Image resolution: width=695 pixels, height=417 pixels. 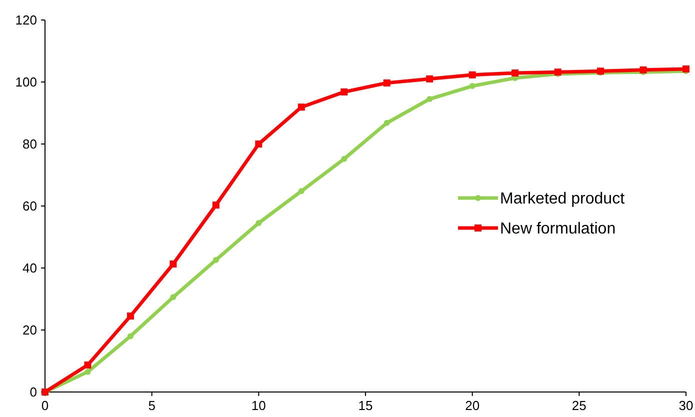 What do you see at coordinates (33, 392) in the screenshot?
I see `y-tick-label: 0` at bounding box center [33, 392].